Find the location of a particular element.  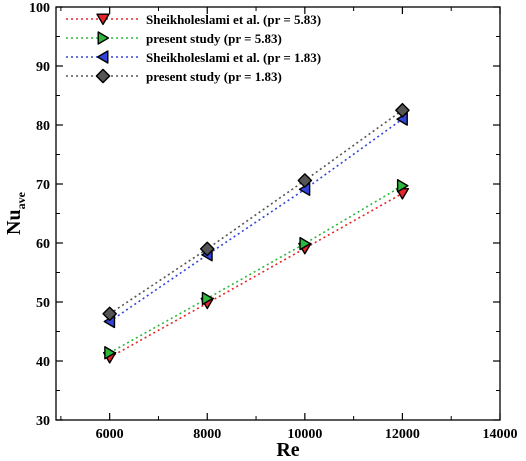

y-tick-label: 80 is located at coordinates (43, 126).